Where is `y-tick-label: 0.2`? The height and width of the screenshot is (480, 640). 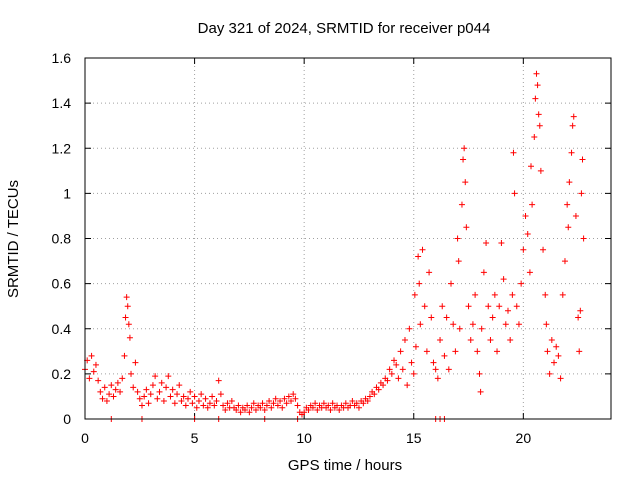
y-tick-label: 0.2 is located at coordinates (62, 374).